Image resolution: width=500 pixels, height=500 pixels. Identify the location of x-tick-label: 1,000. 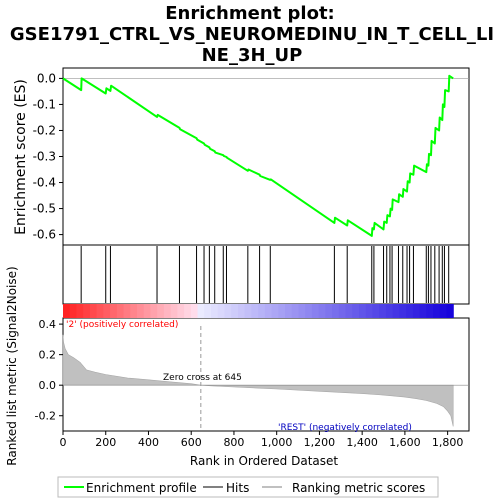
(277, 442).